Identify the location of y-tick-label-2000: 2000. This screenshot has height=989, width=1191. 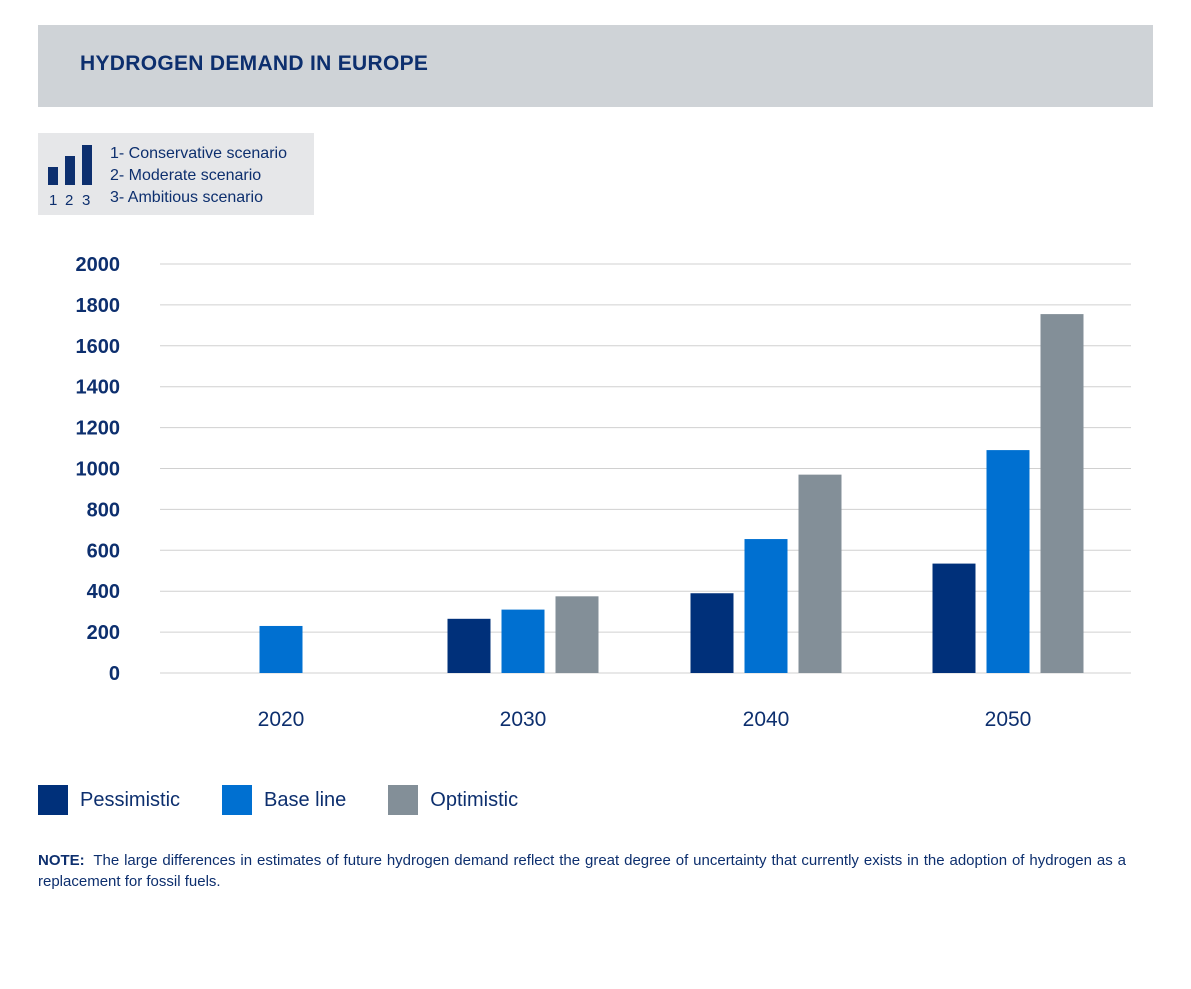
(98, 265).